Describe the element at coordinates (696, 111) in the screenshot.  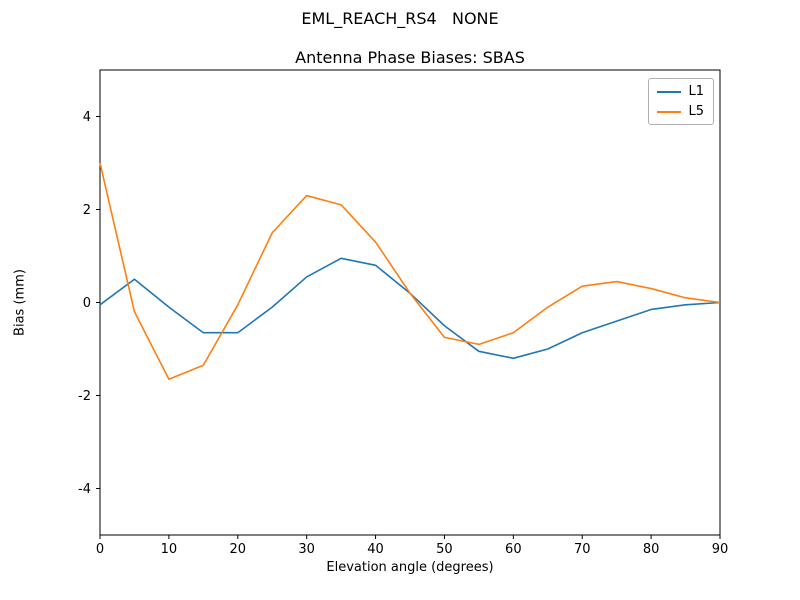
I see `legend-label-l5: L5` at that location.